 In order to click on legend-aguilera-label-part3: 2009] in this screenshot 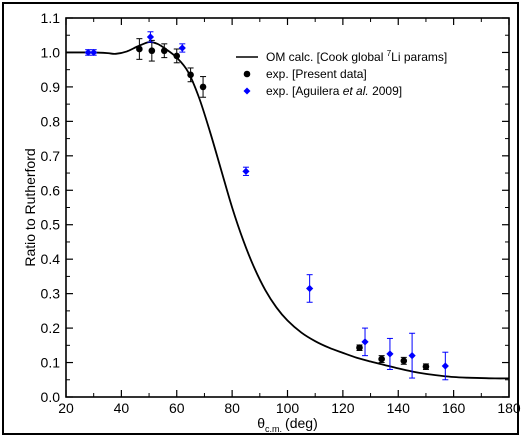, I will do `click(385, 91)`.